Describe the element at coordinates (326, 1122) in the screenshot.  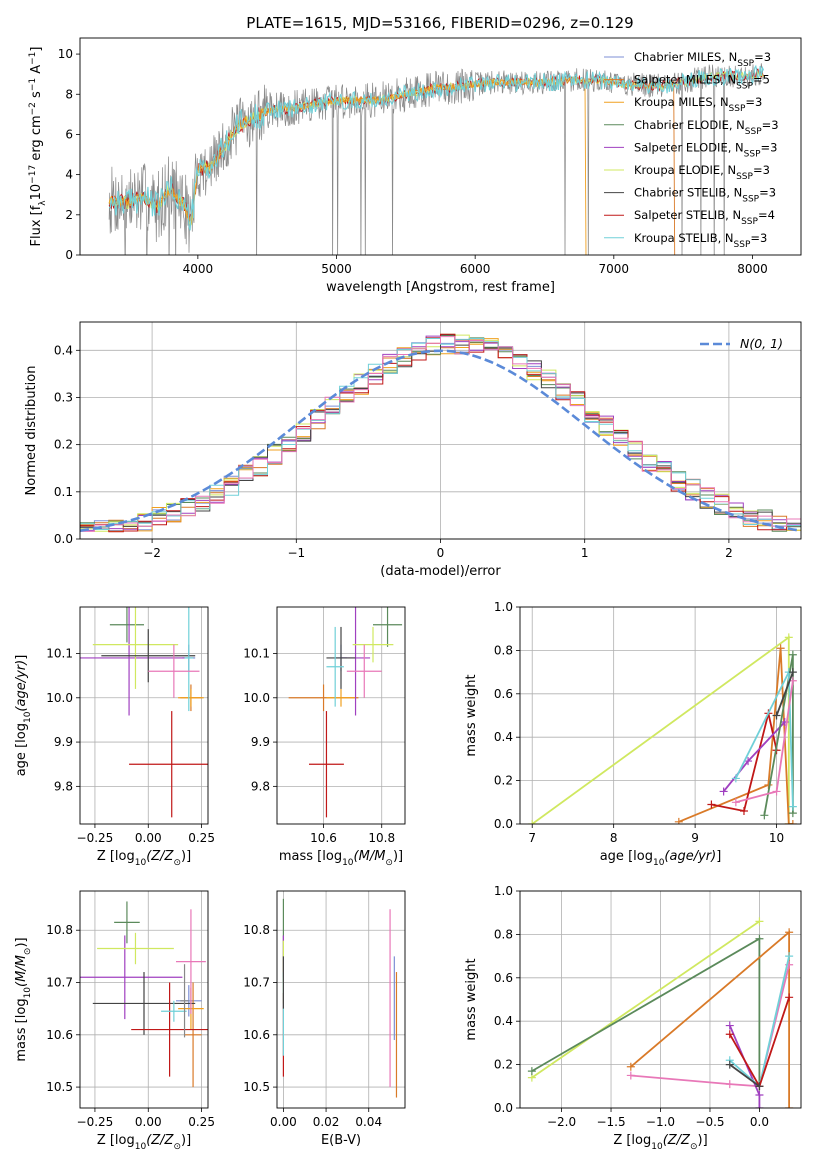
I see `x-tick-label: 0.02` at that location.